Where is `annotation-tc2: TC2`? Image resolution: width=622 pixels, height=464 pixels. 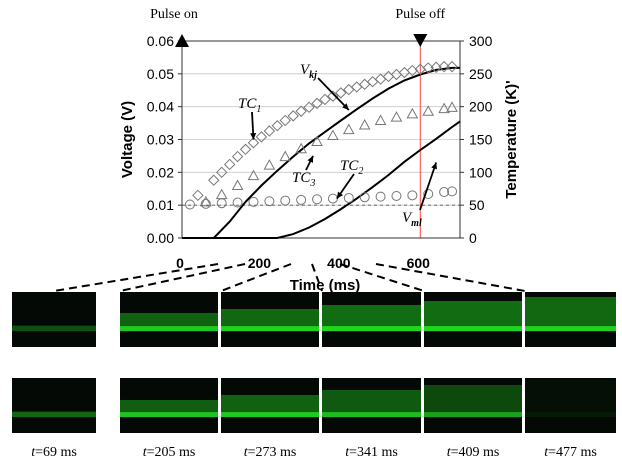 annotation-tc2: TC2 is located at coordinates (351, 167).